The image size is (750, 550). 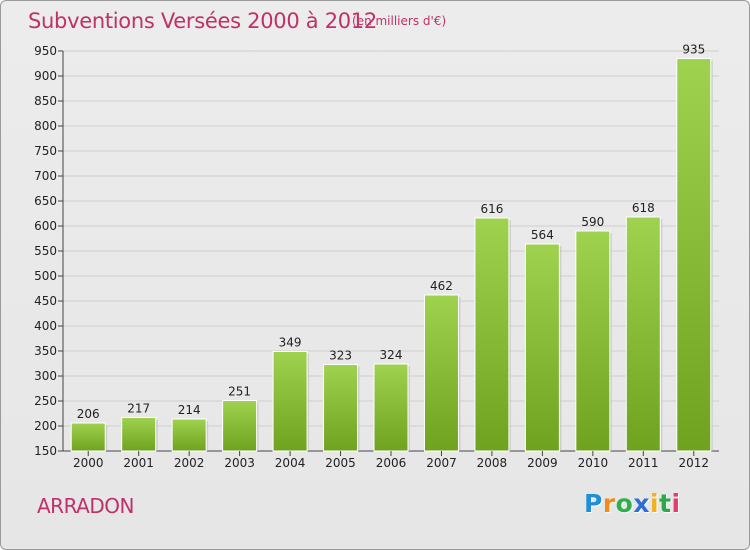 What do you see at coordinates (240, 426) in the screenshot?
I see `bar-2003` at bounding box center [240, 426].